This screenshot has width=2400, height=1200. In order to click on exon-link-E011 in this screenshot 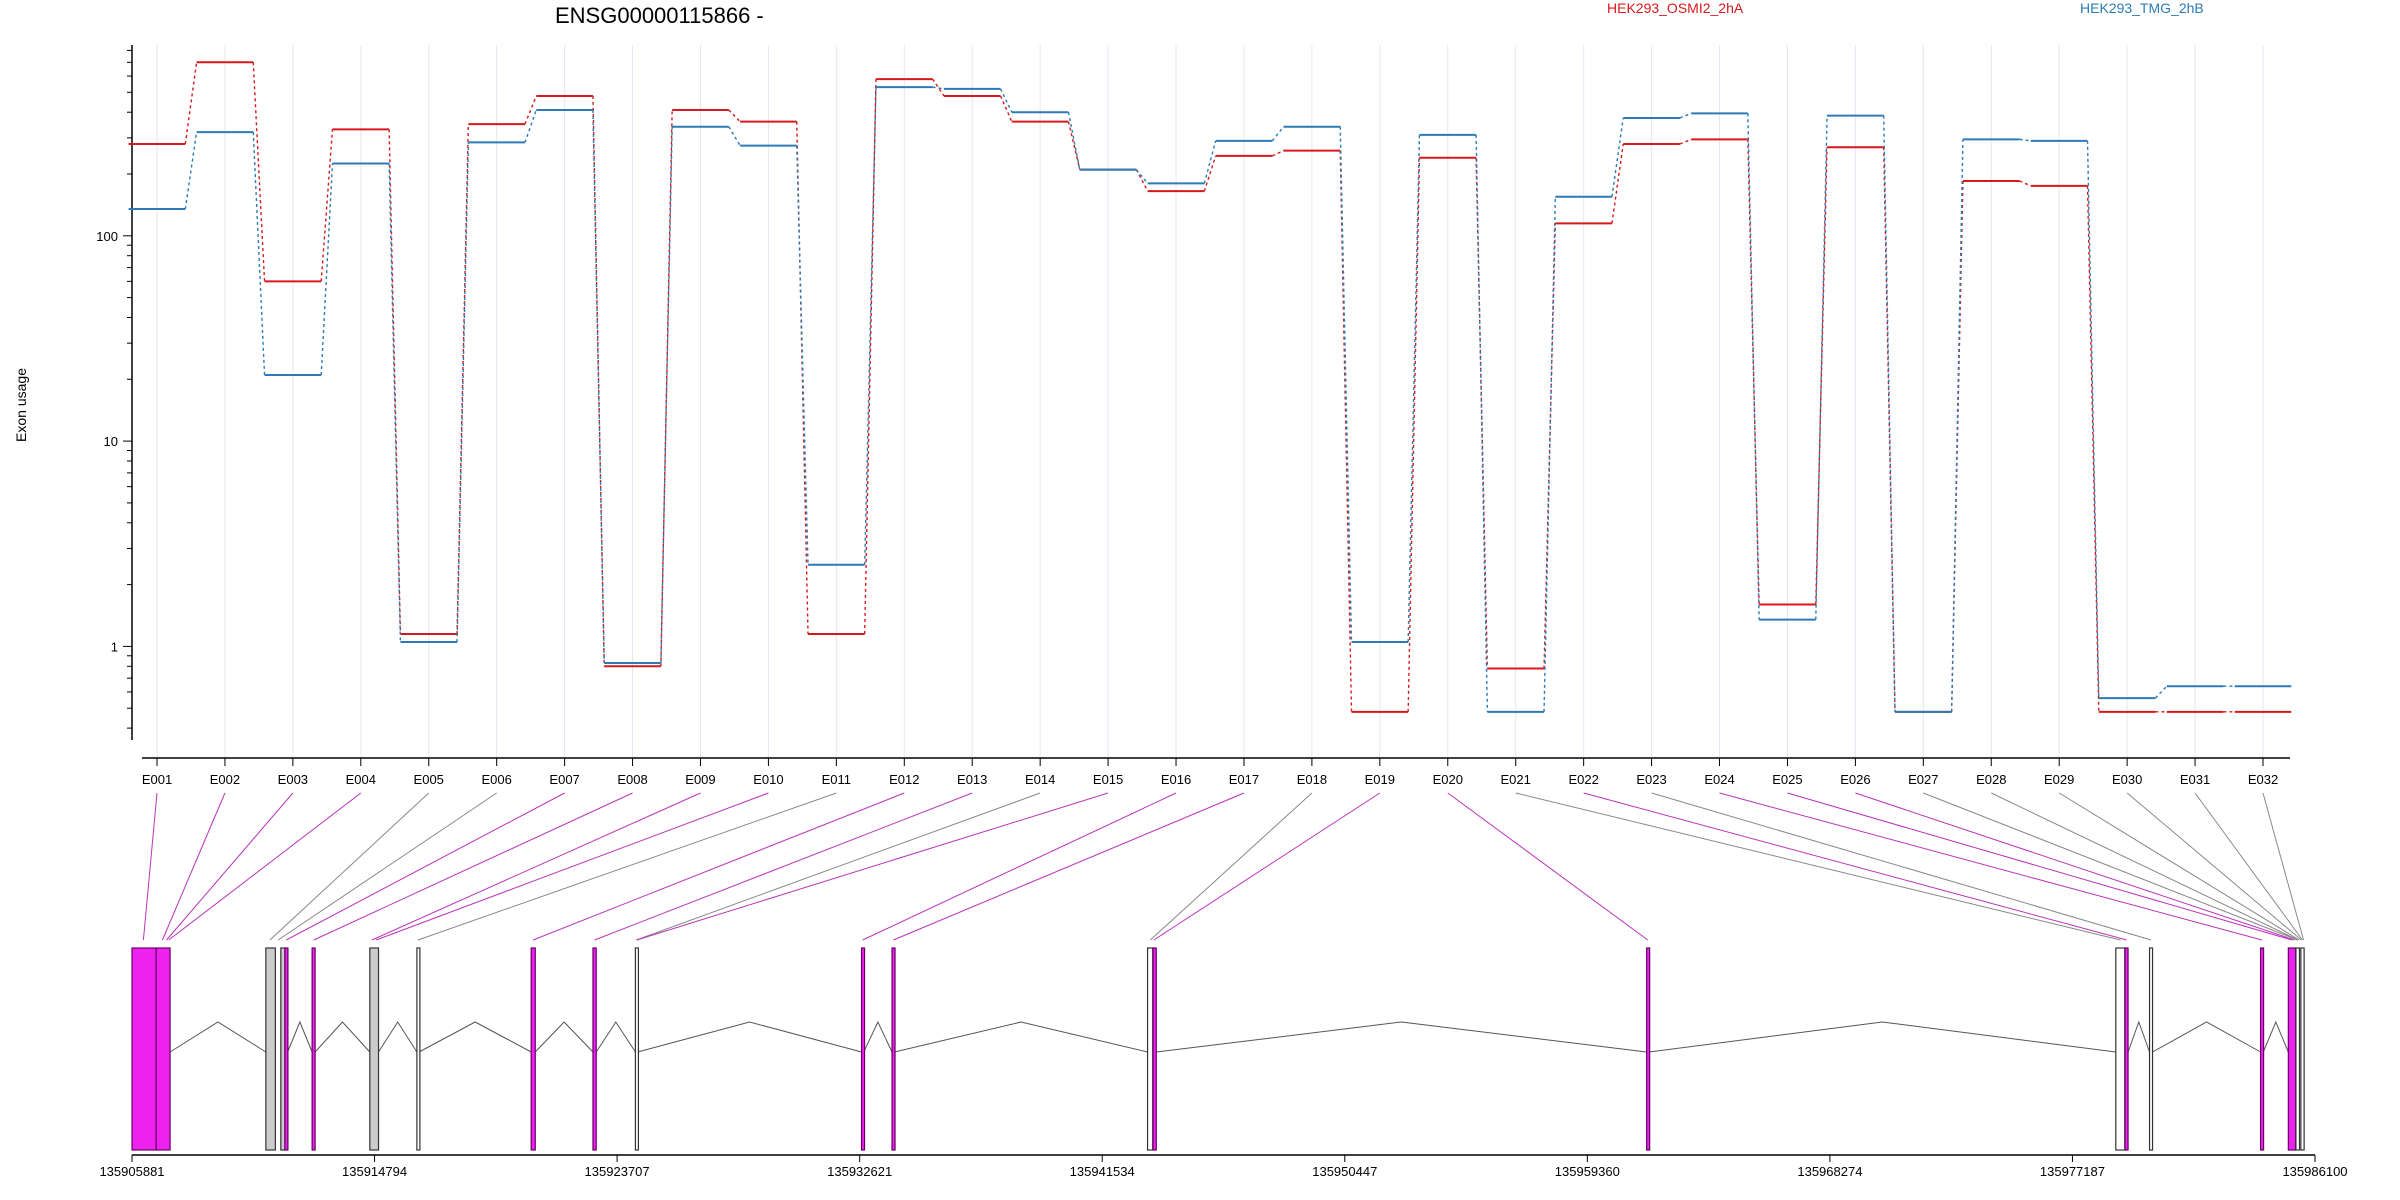, I will do `click(627, 866)`.